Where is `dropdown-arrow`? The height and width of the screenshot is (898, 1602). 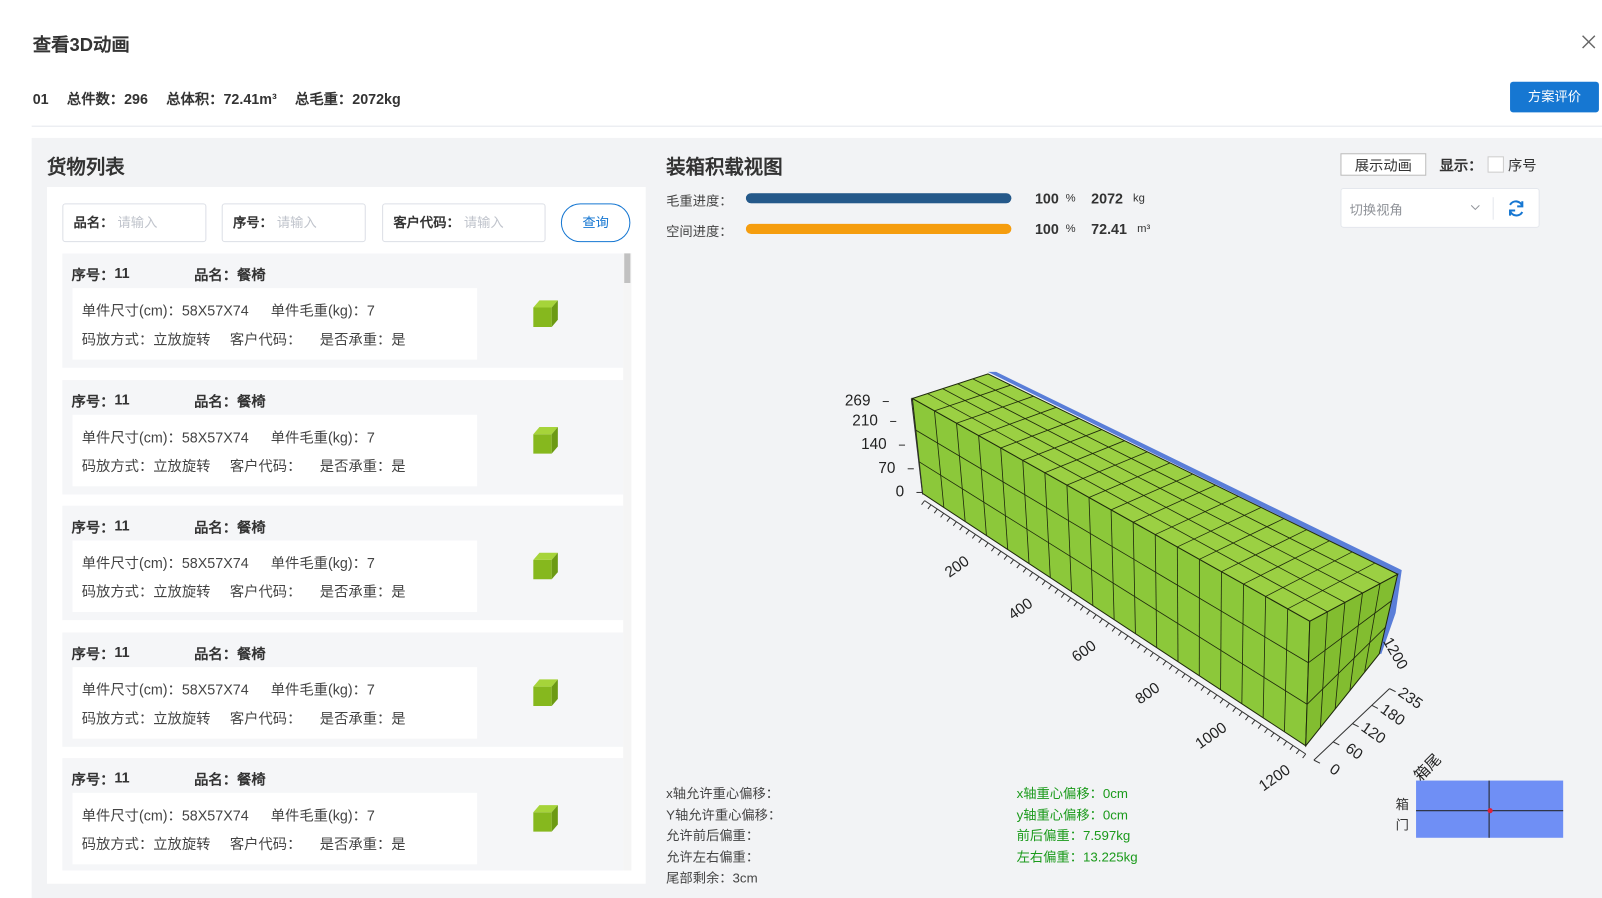 dropdown-arrow is located at coordinates (1475, 207).